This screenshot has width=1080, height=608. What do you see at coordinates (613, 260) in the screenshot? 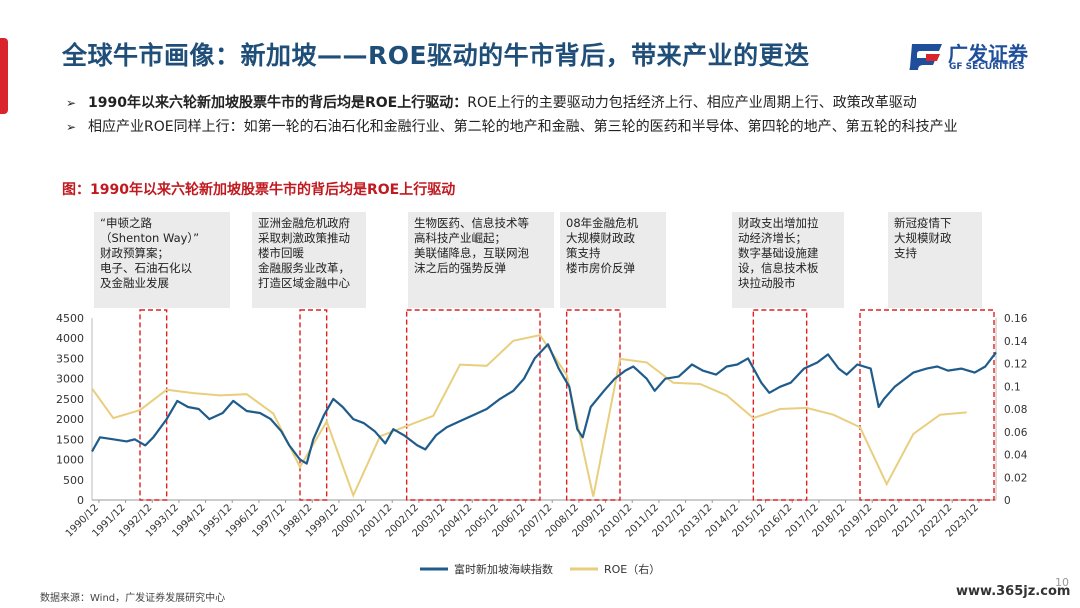
I see `annotation-note-4: 08年金融危机 大规模财政政 策支持 楼市房价反弹` at bounding box center [613, 260].